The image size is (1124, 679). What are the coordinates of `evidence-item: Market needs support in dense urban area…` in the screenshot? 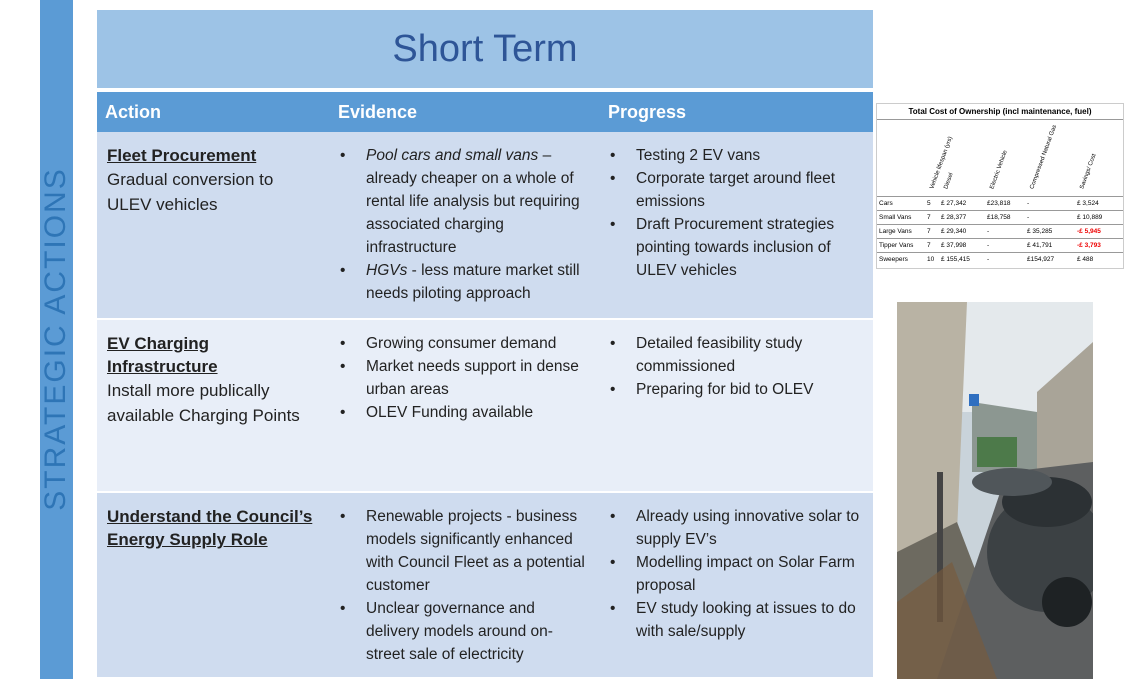 It's located at (465, 378).